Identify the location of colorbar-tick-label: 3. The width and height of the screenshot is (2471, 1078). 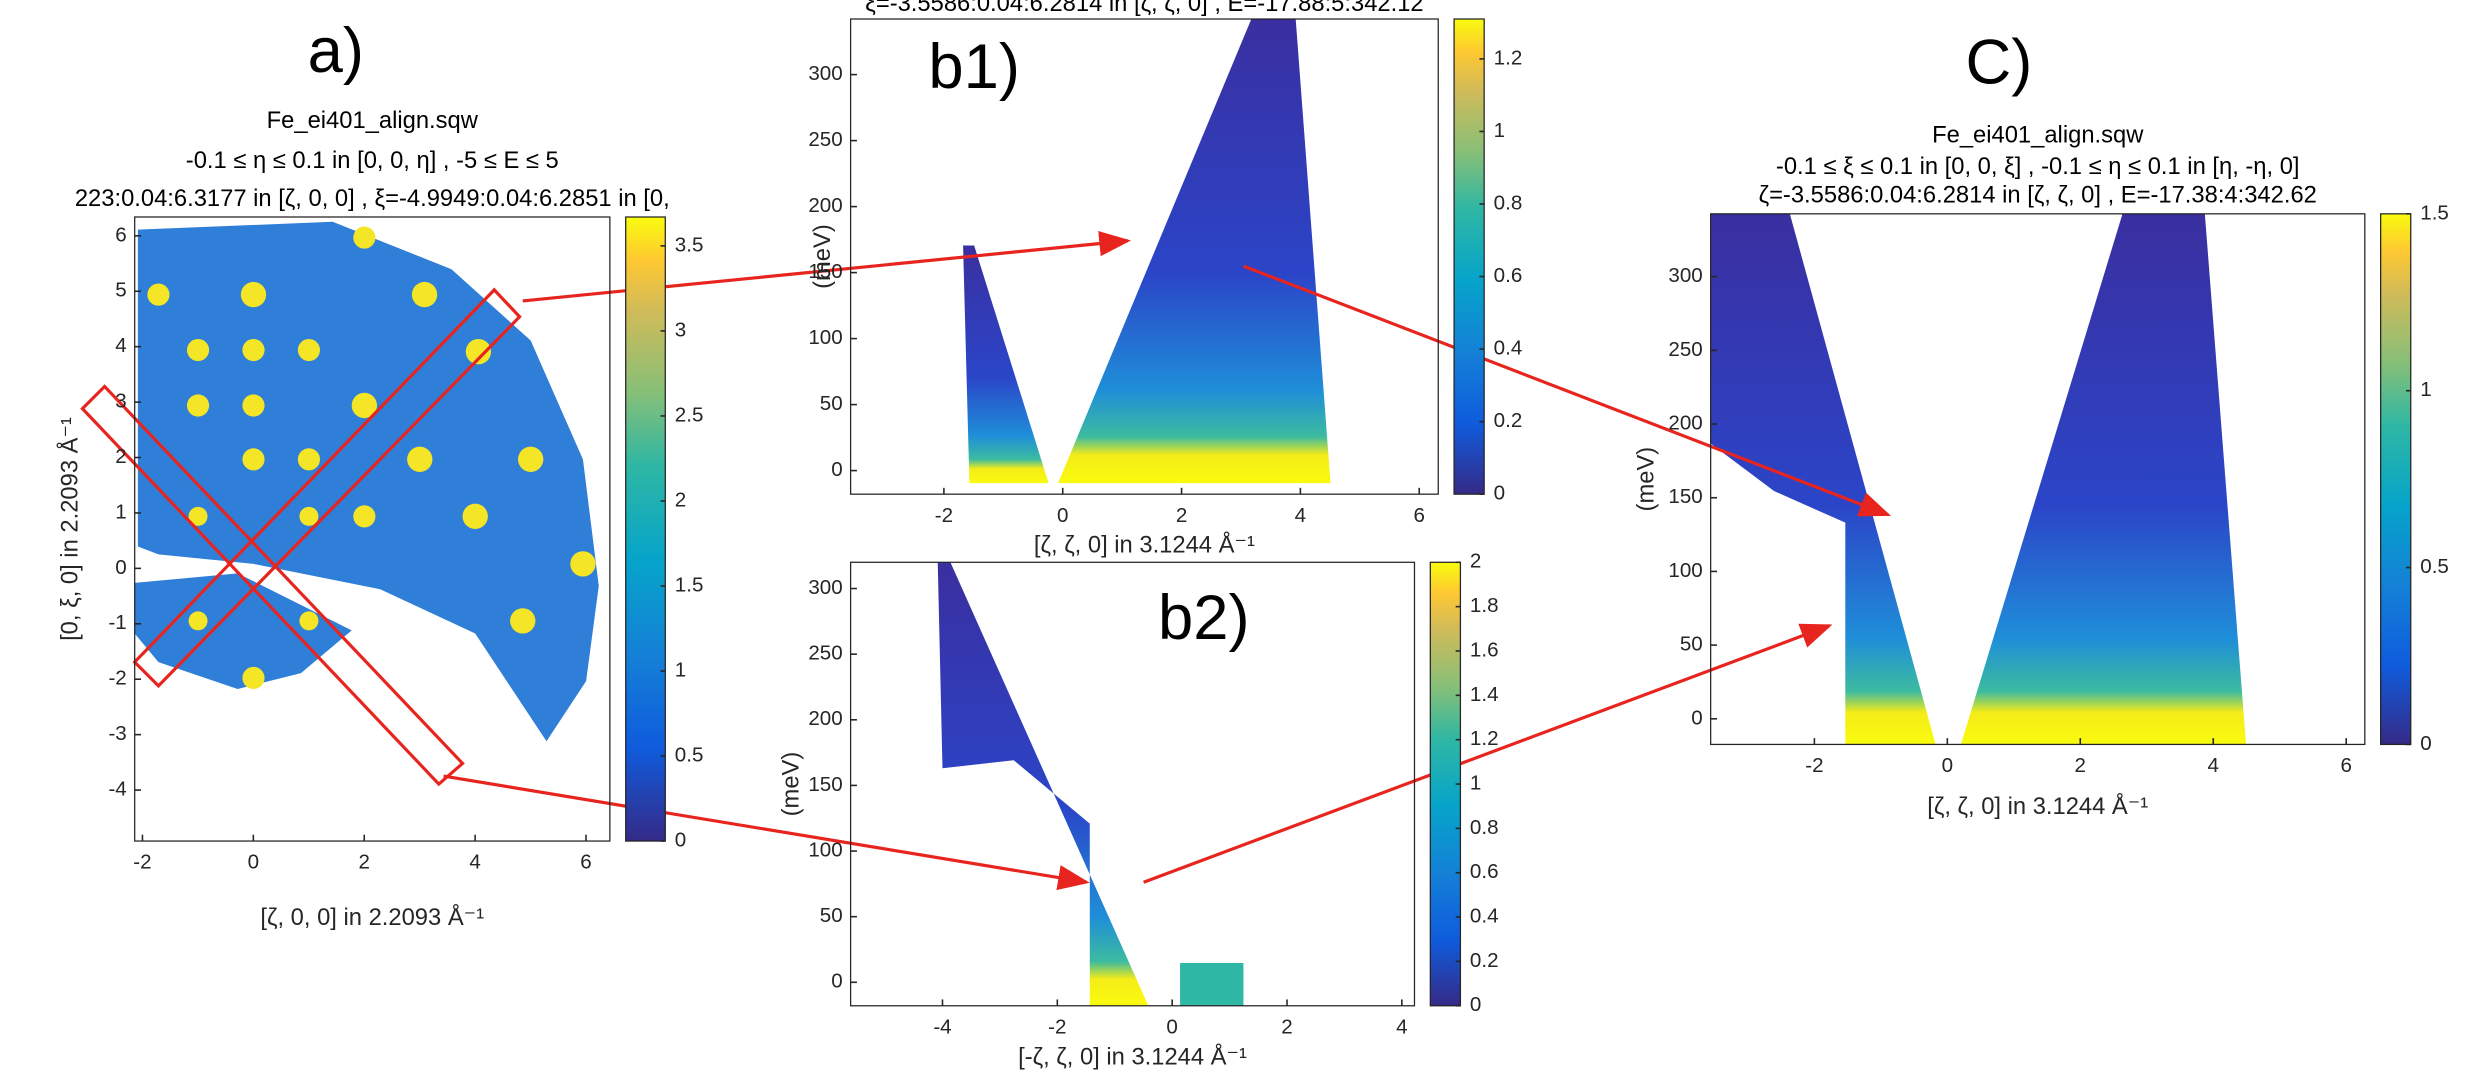
(680, 329).